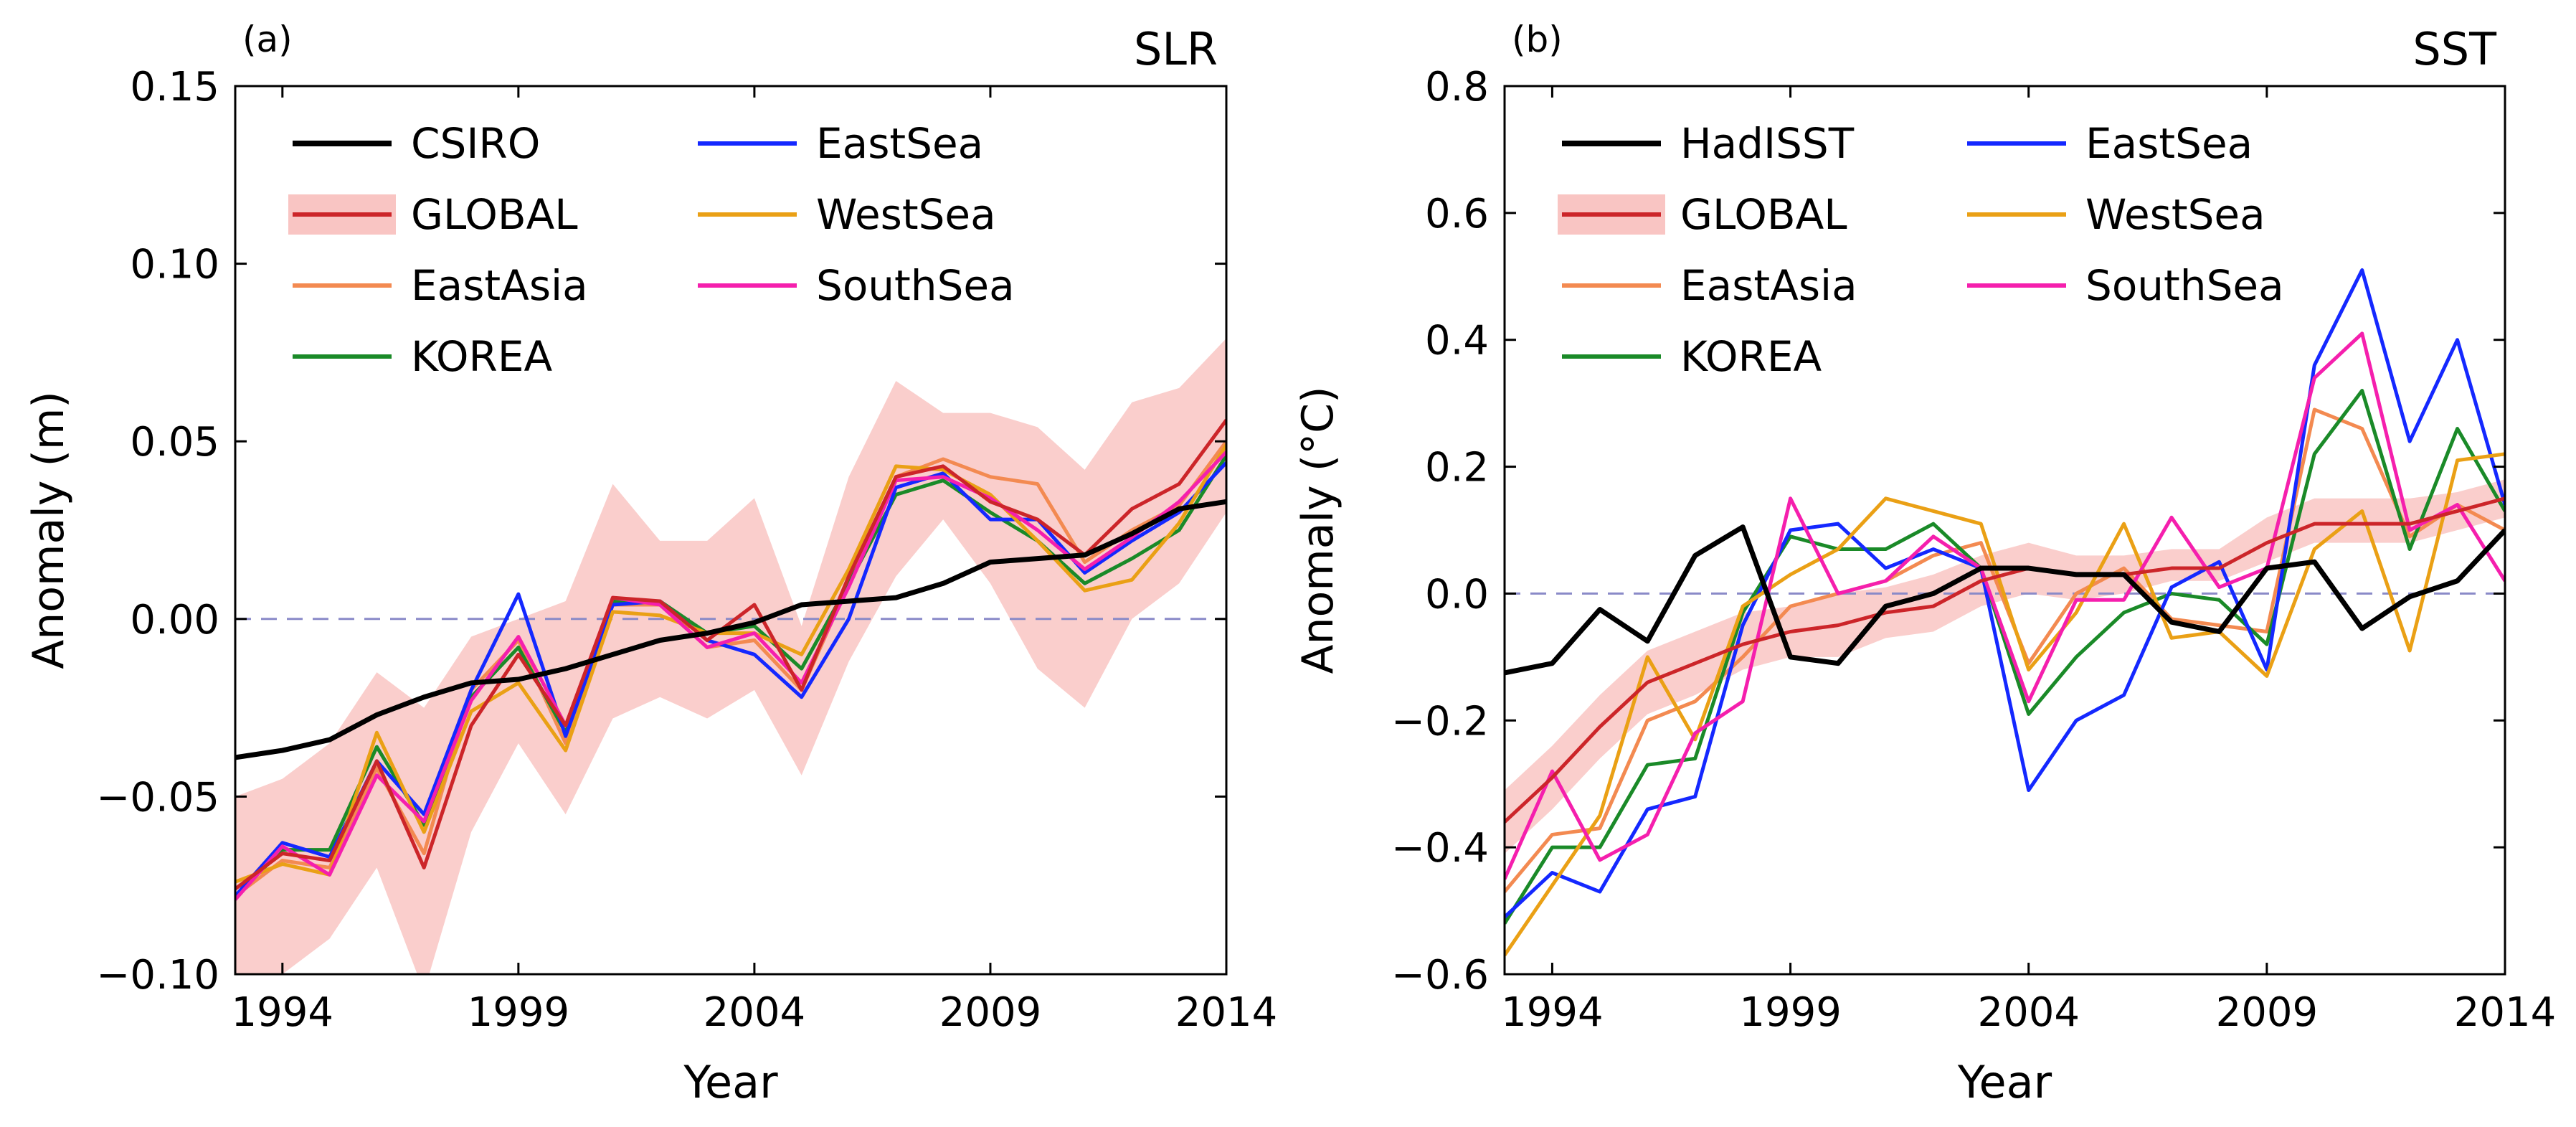 The image size is (2576, 1127). Describe the element at coordinates (174, 442) in the screenshot. I see `y-tick-label: 0.05` at that location.